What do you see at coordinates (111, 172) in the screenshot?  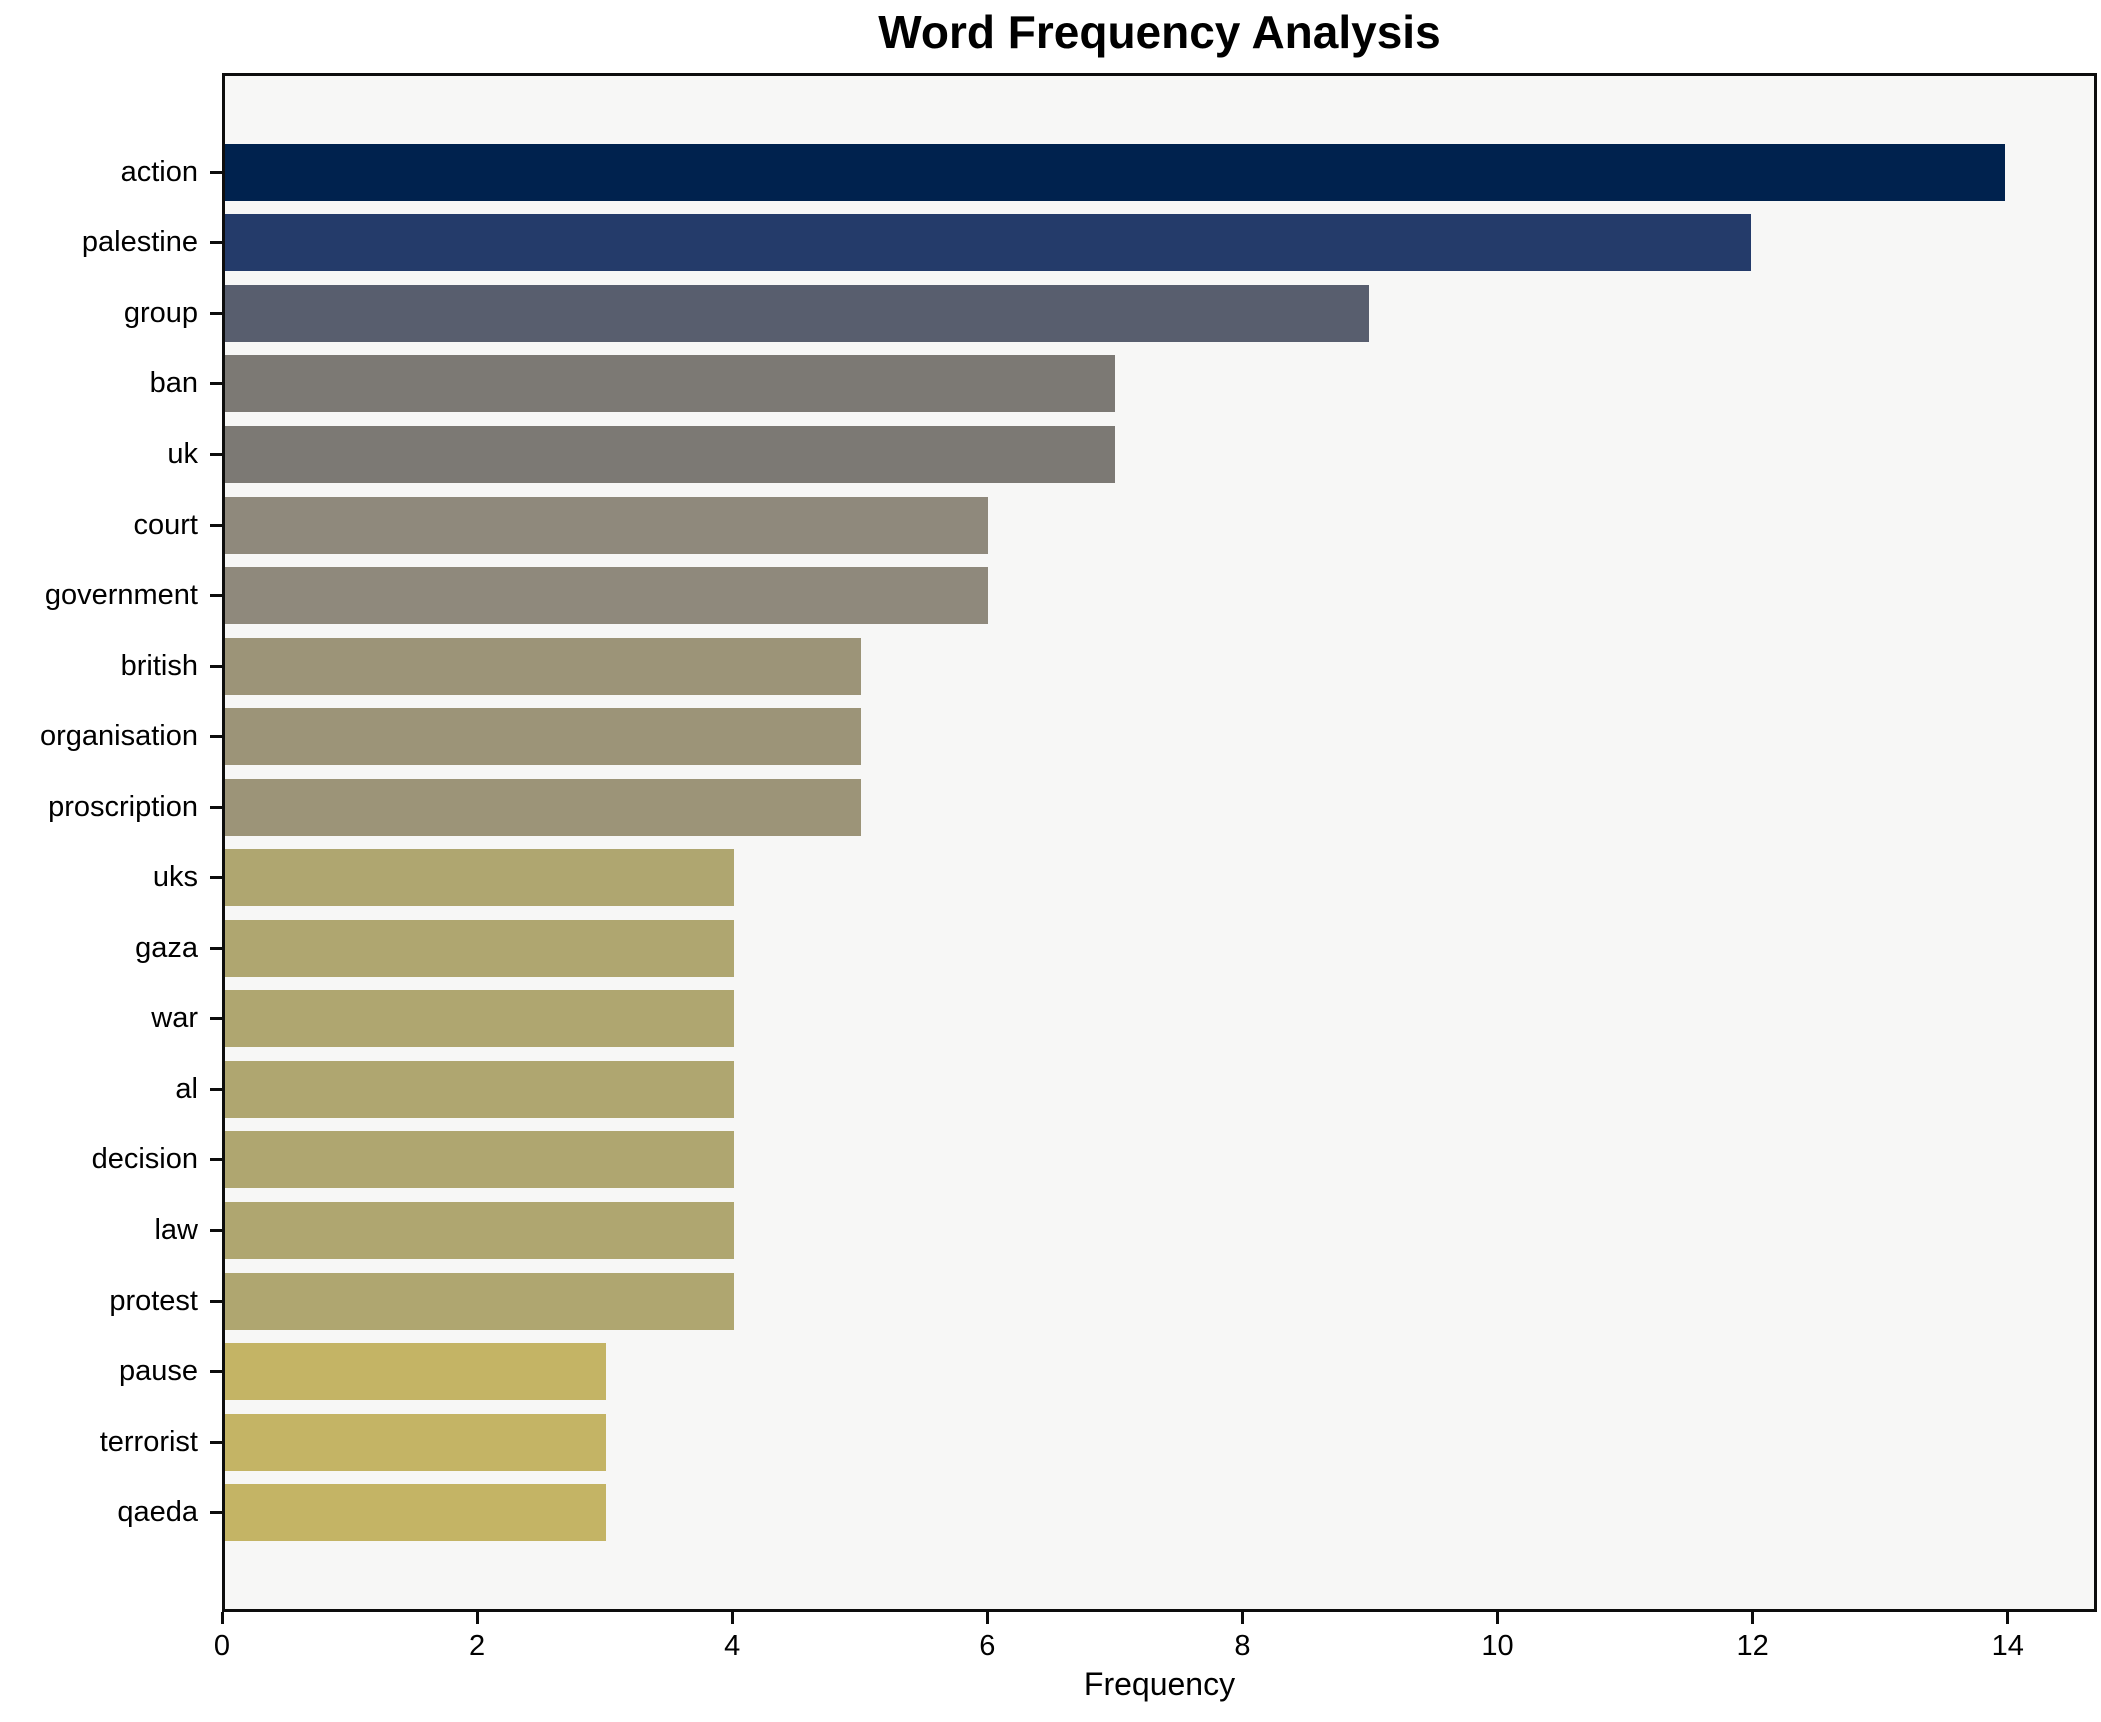 I see `y-row-action: action` at bounding box center [111, 172].